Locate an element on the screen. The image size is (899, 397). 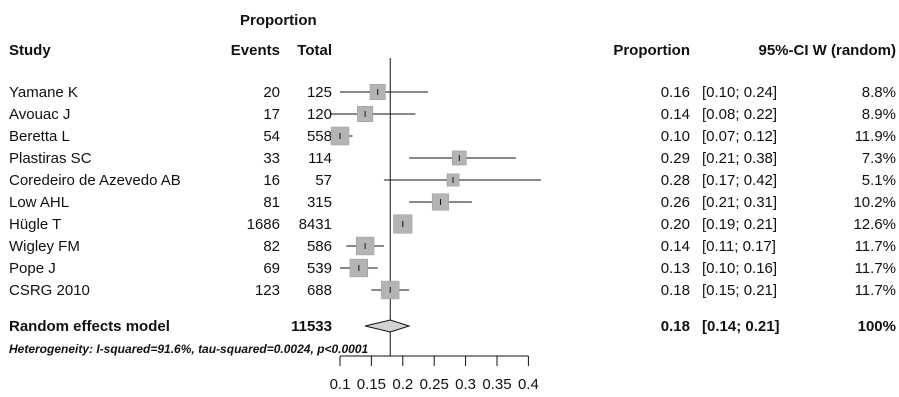
study-name: CSRG 2010 is located at coordinates (49, 290).